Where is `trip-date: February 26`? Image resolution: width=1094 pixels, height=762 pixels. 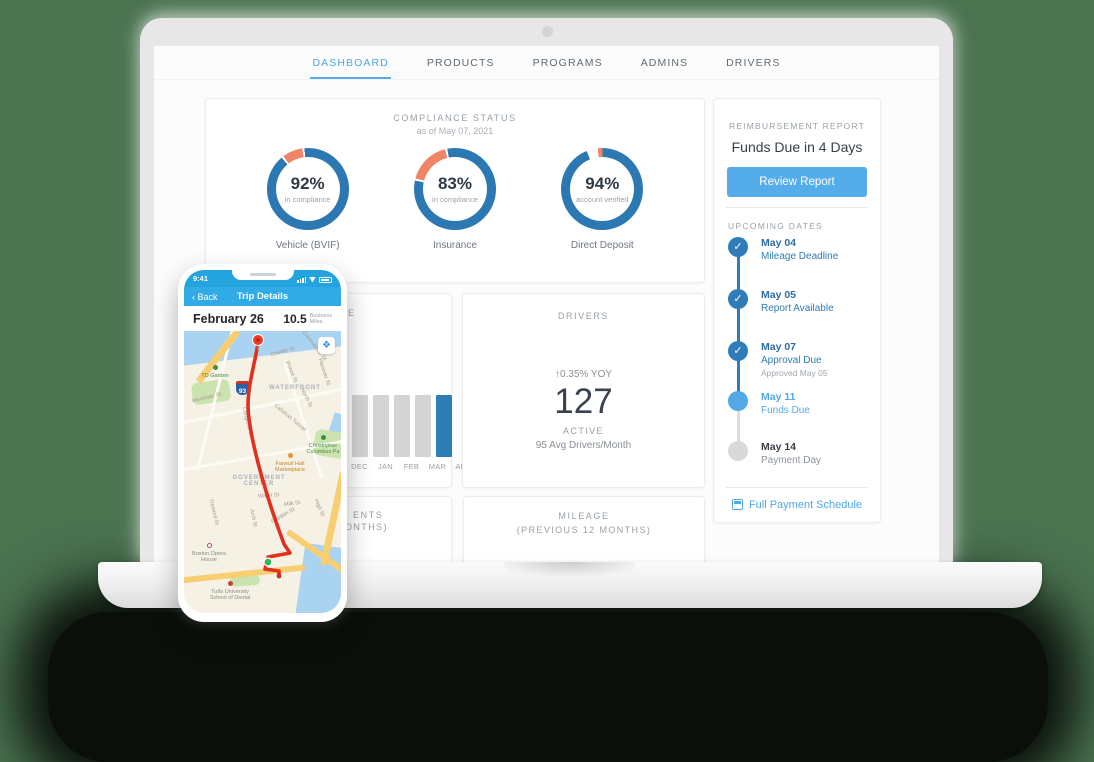
trip-date: February 26 is located at coordinates (228, 318).